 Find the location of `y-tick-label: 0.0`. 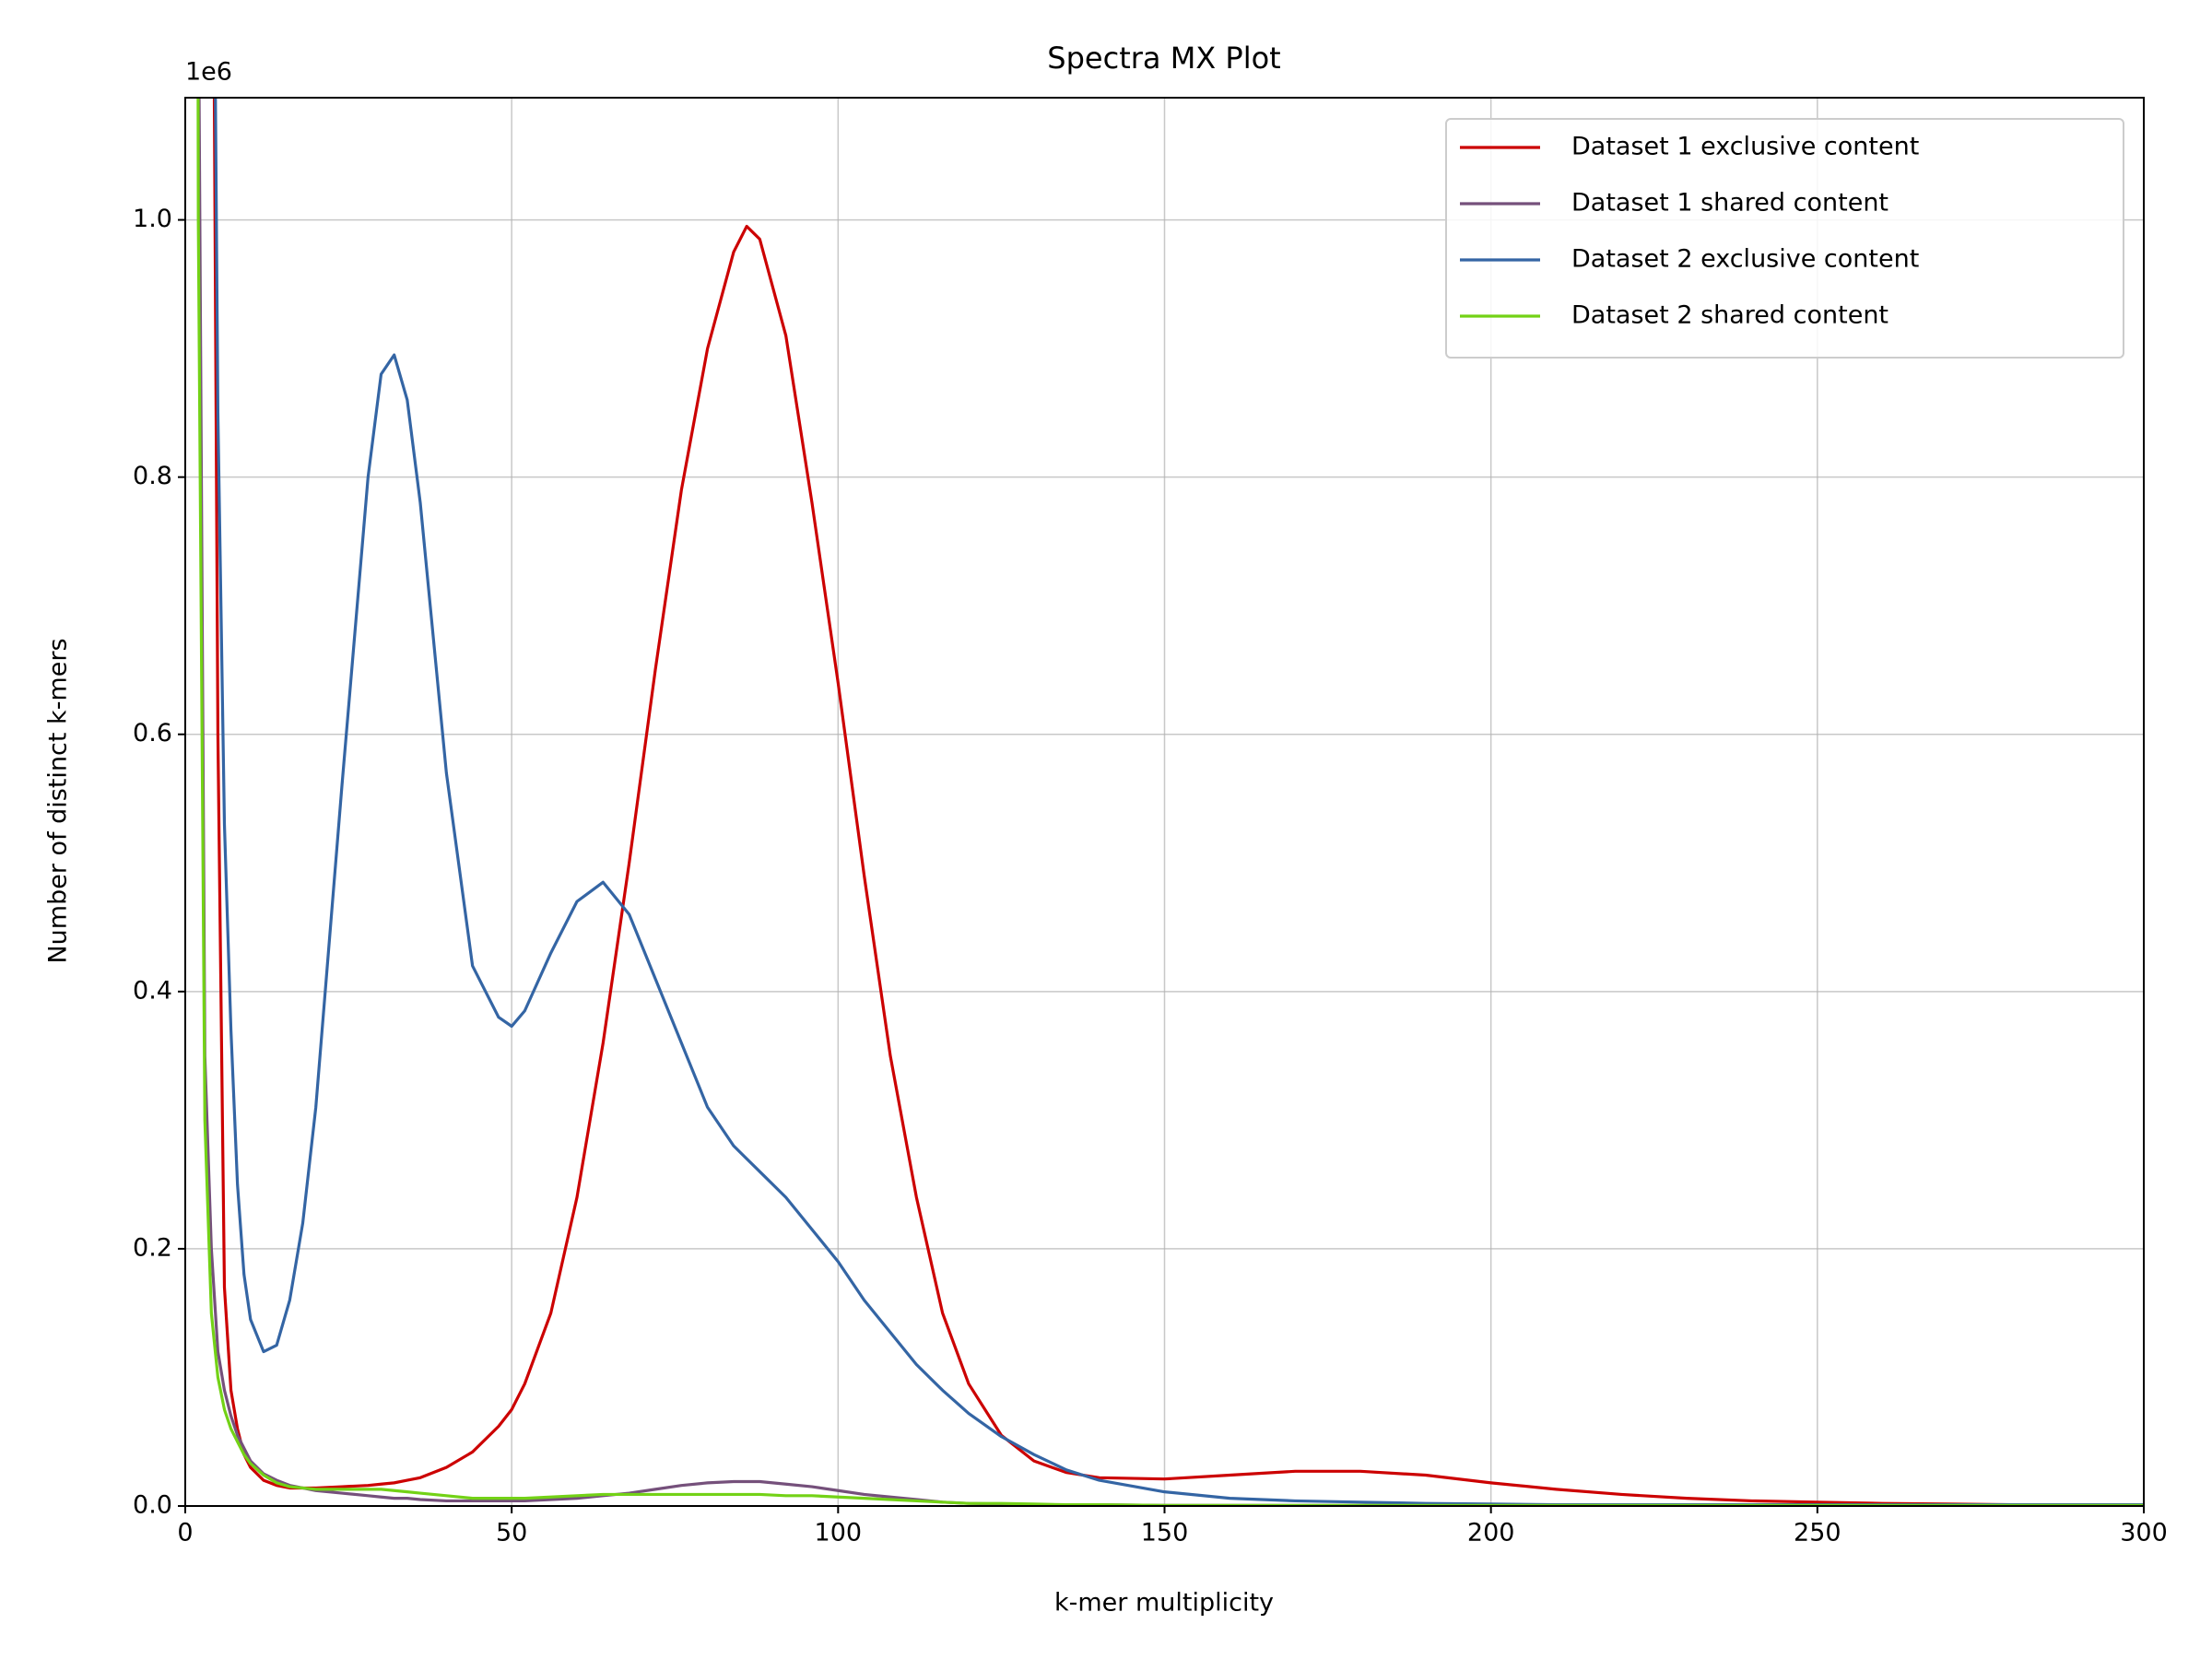

y-tick-label: 0.0 is located at coordinates (152, 1505).